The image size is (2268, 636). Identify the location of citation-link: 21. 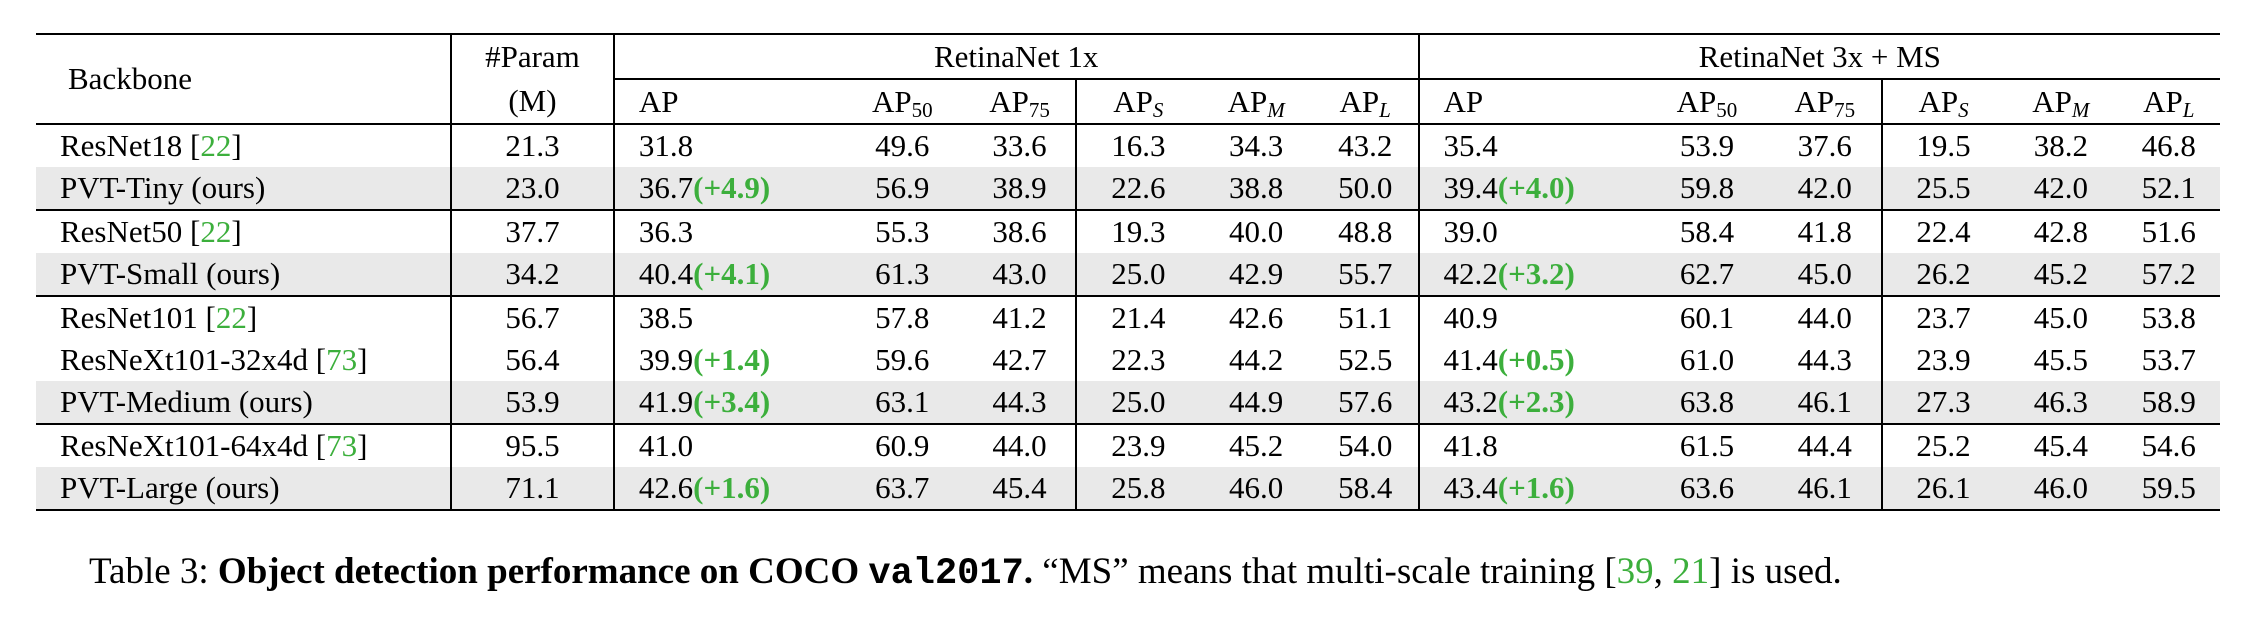
(1691, 571).